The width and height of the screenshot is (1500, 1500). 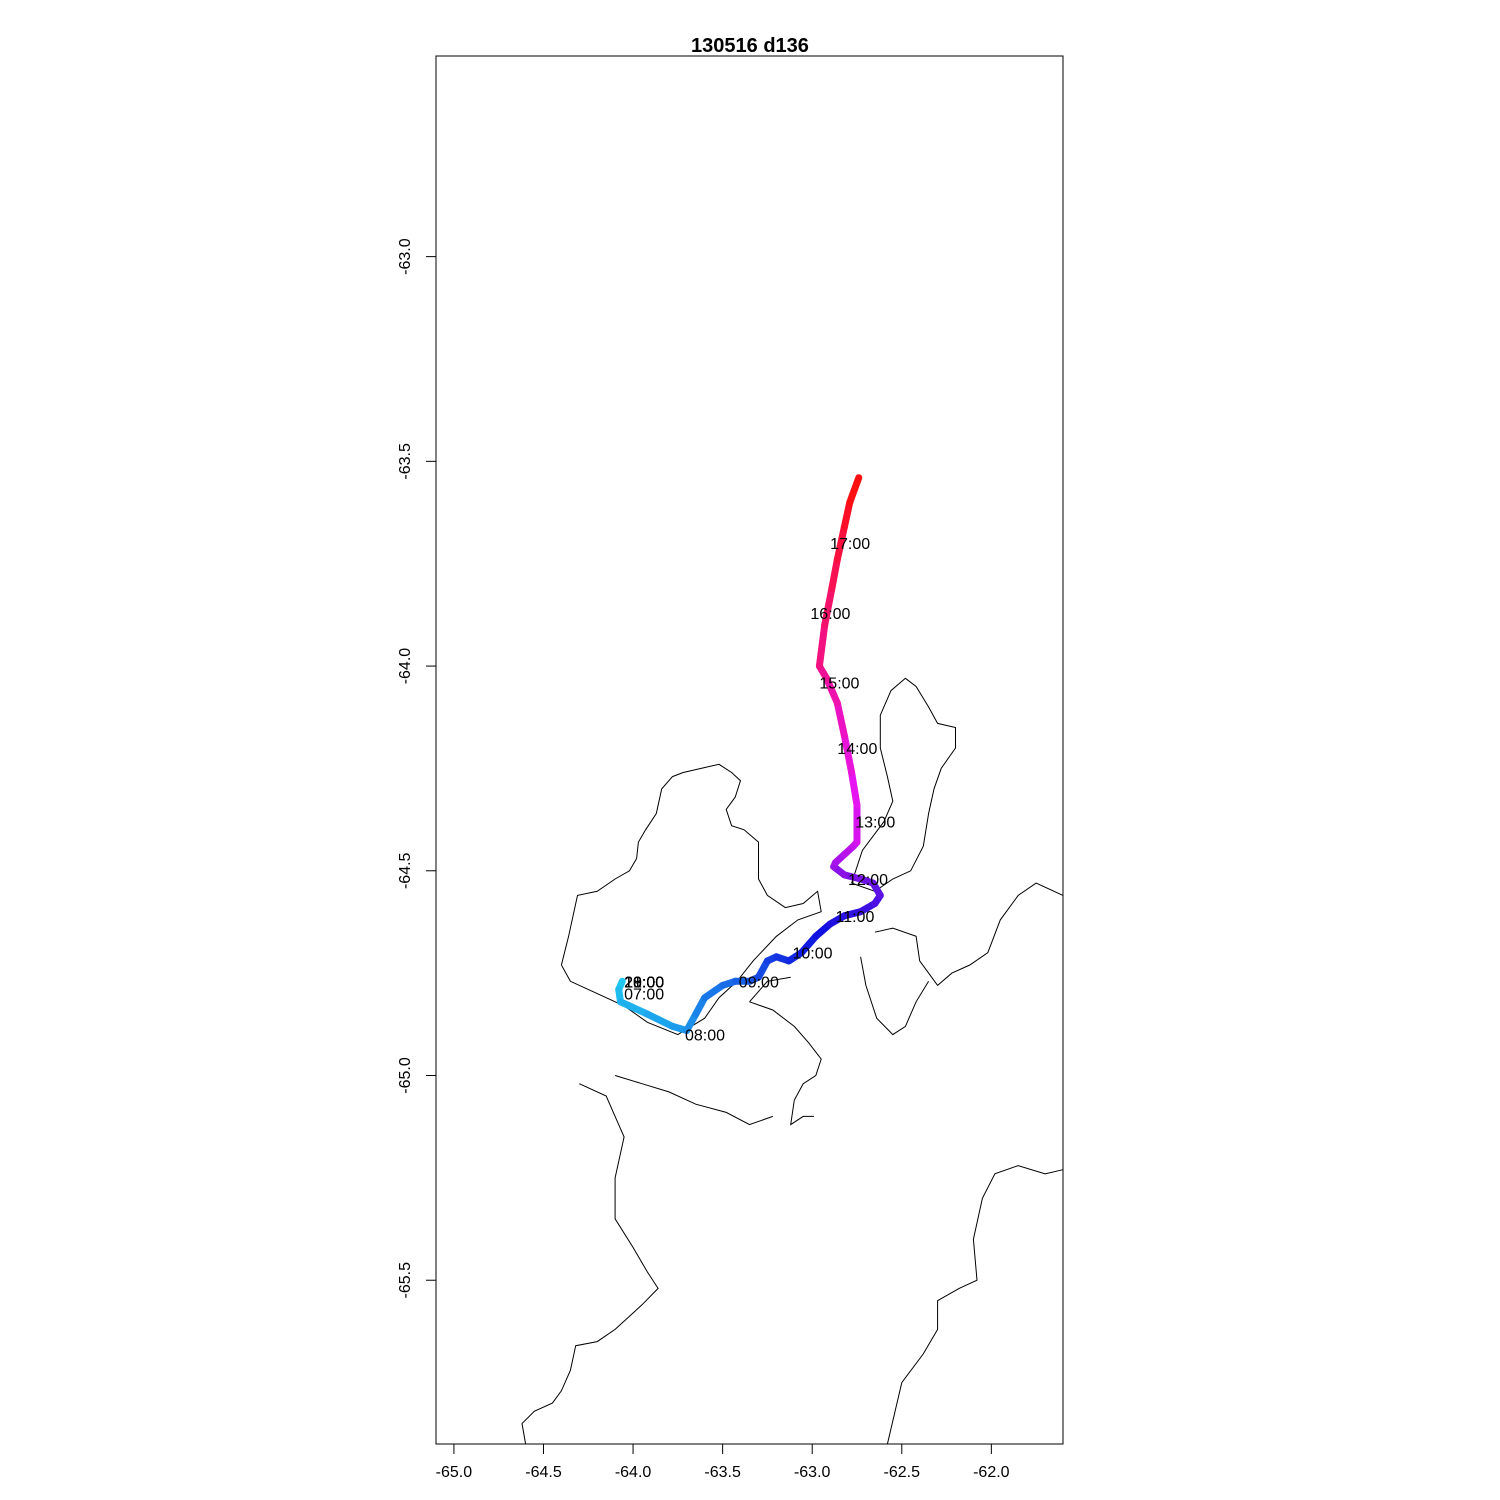 What do you see at coordinates (405, 666) in the screenshot?
I see `y-tick-label: -64.0` at bounding box center [405, 666].